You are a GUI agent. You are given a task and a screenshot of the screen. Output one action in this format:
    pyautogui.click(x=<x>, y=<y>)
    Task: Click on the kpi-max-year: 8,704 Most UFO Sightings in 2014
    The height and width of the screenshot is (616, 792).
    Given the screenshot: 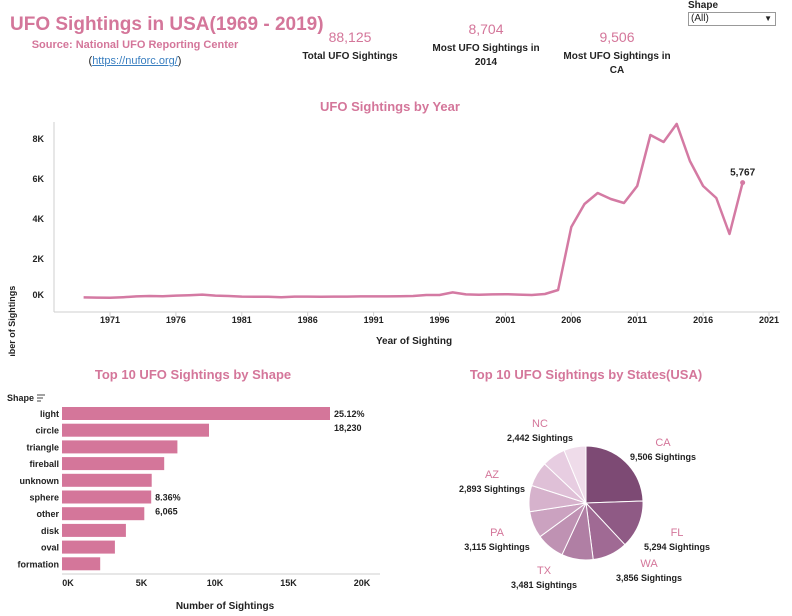 What is the action you would take?
    pyautogui.click(x=486, y=45)
    